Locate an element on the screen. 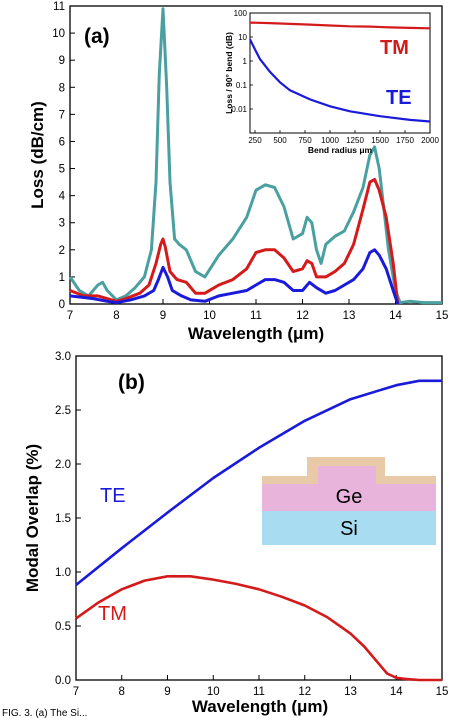 Image resolution: width=474 pixels, height=718 pixels. inset-frame is located at coordinates (340, 73).